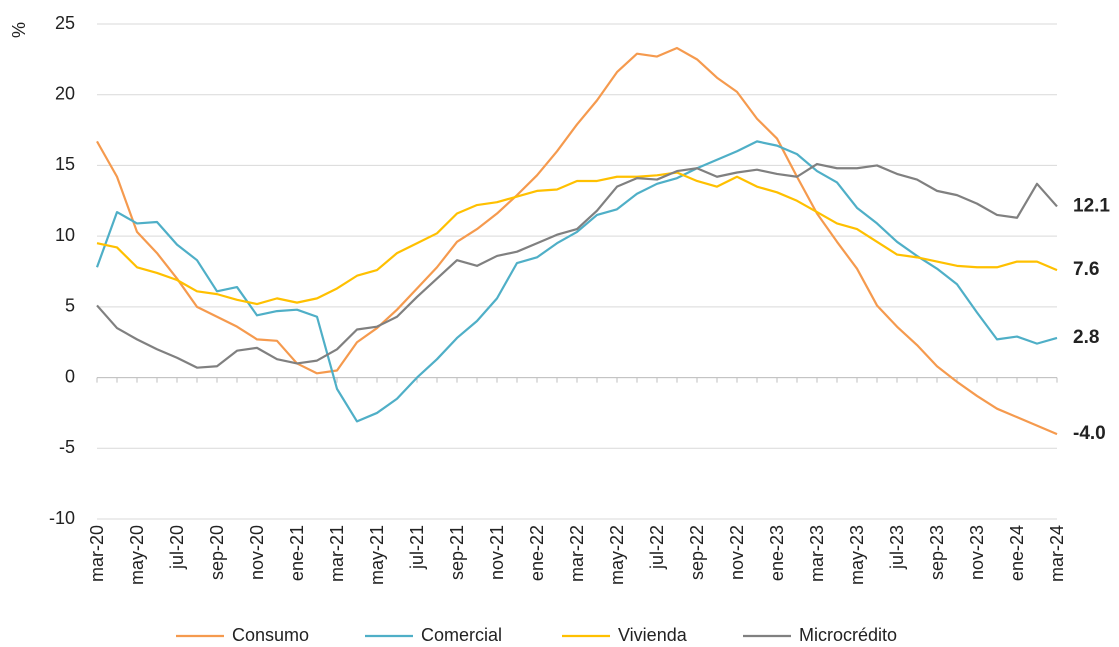 The image size is (1119, 647). What do you see at coordinates (577, 553) in the screenshot?
I see `x-tick-label: mar-22` at bounding box center [577, 553].